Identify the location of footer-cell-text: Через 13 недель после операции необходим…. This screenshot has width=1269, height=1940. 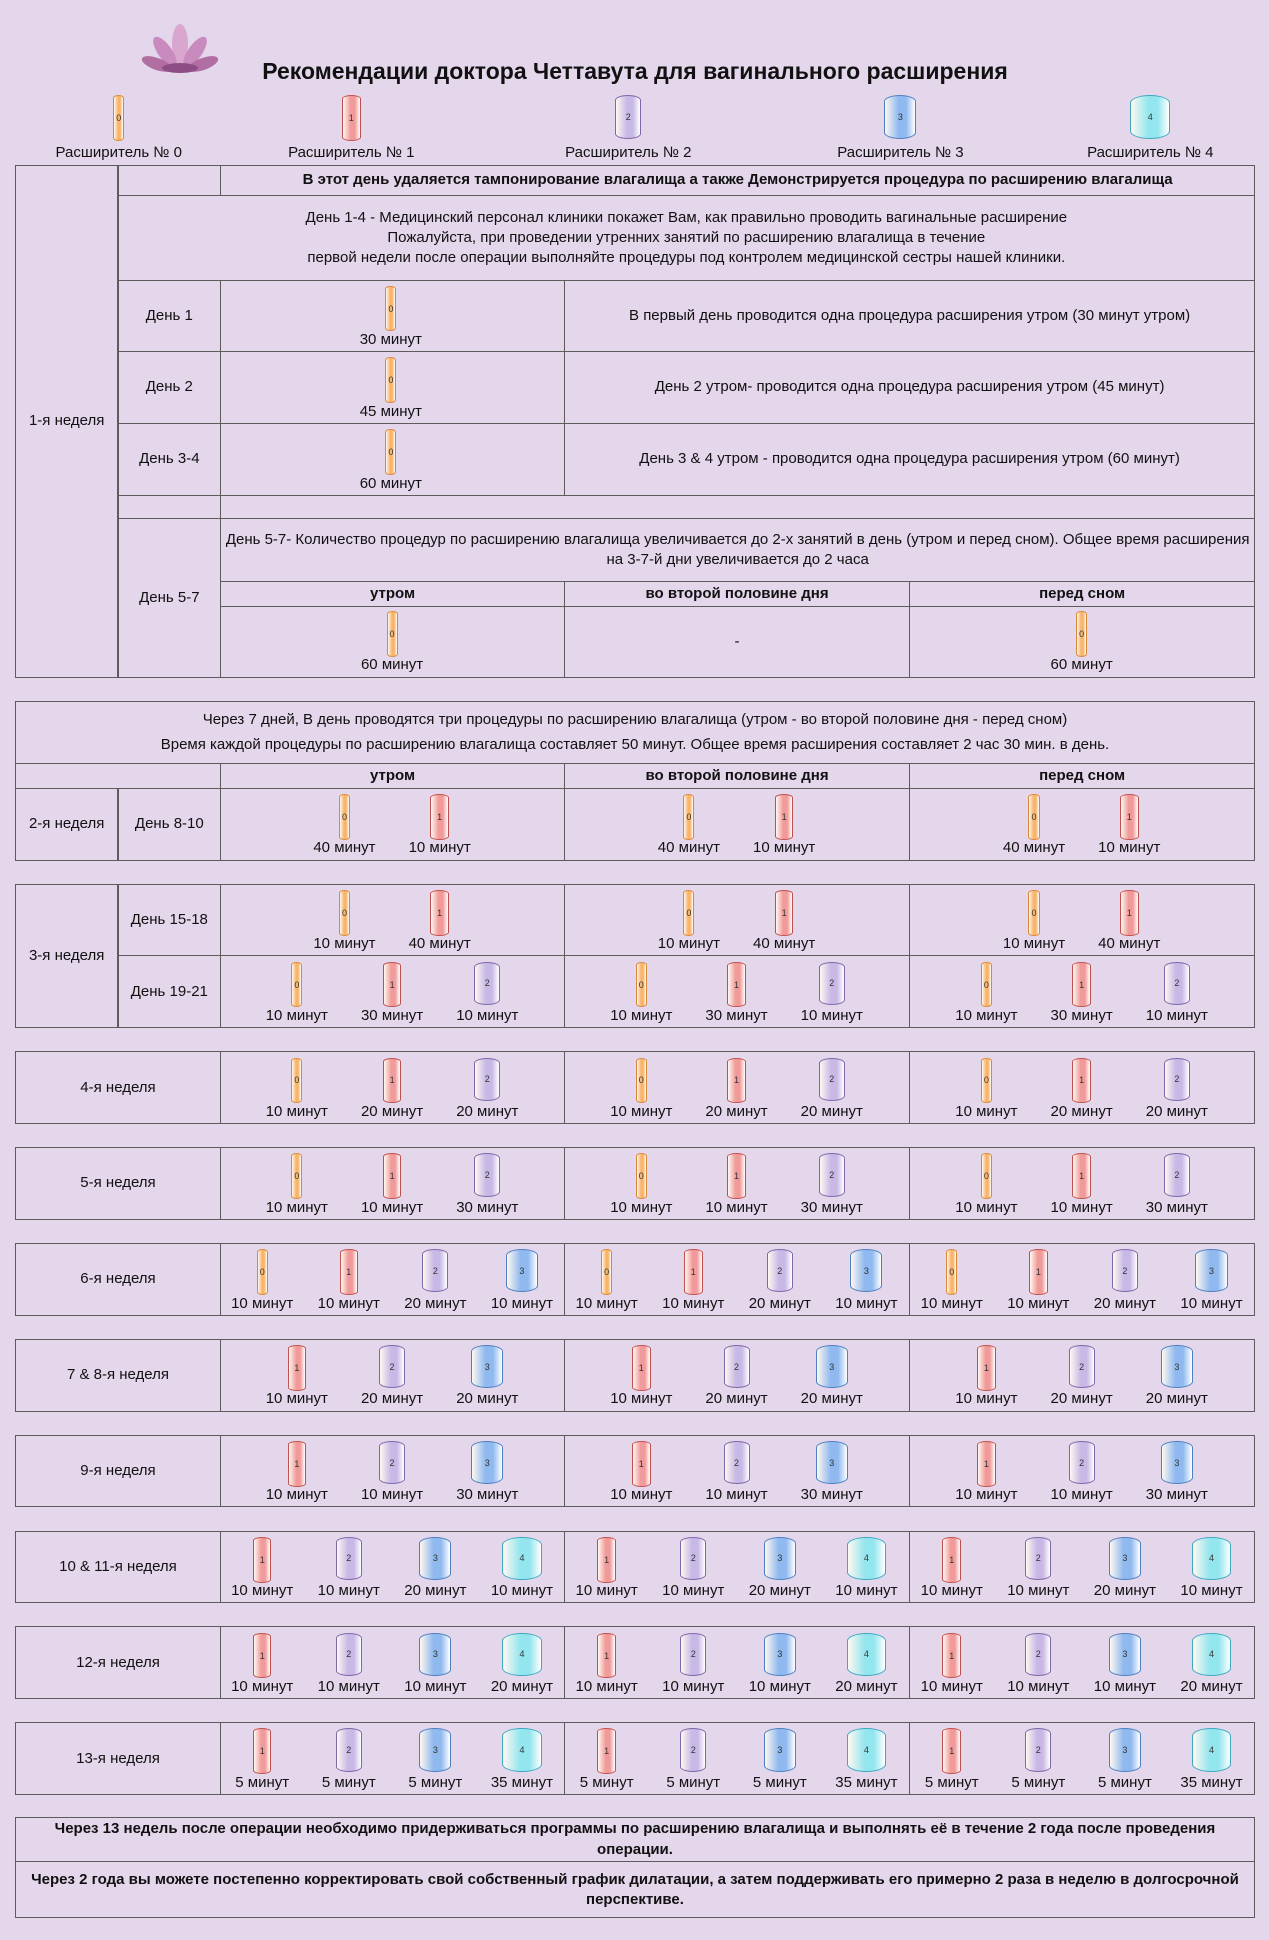
(635, 1839).